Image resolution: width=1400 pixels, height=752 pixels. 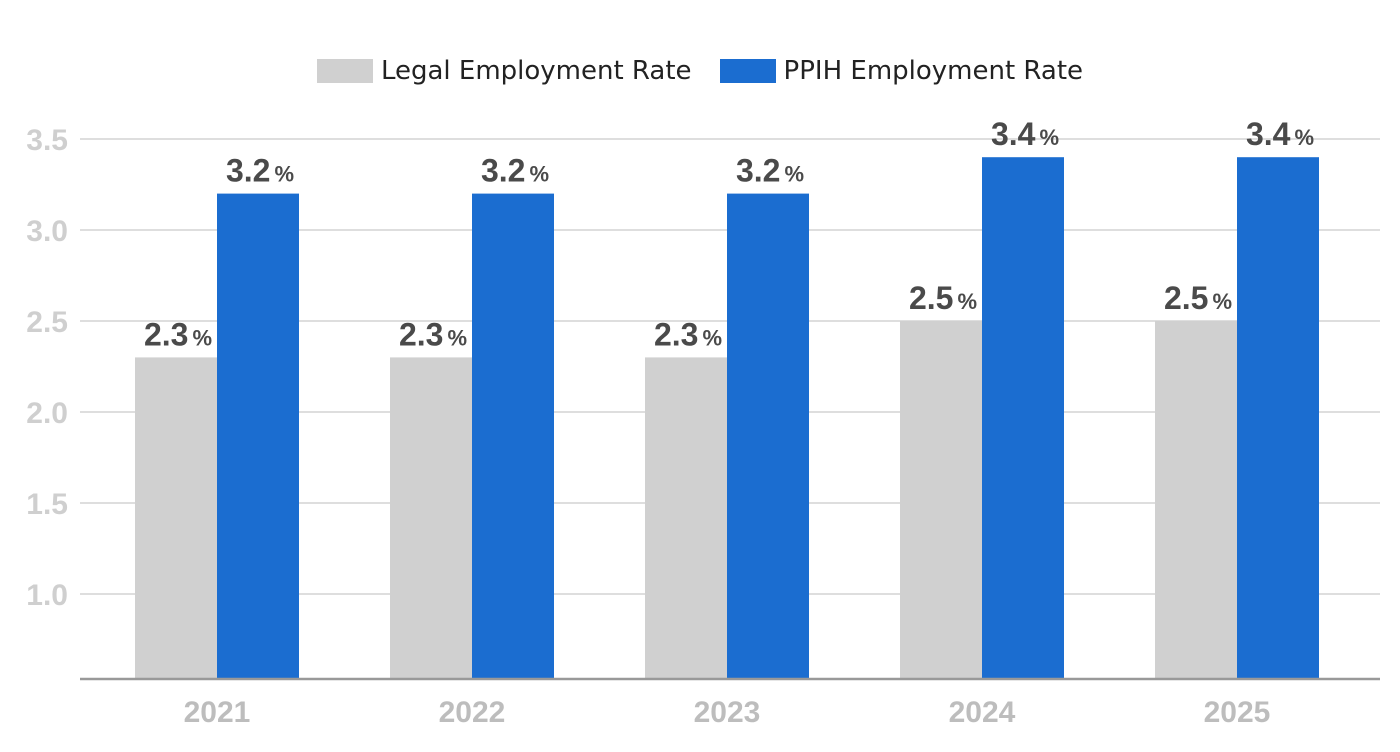 What do you see at coordinates (47, 231) in the screenshot?
I see `y-tick-label: 3.0` at bounding box center [47, 231].